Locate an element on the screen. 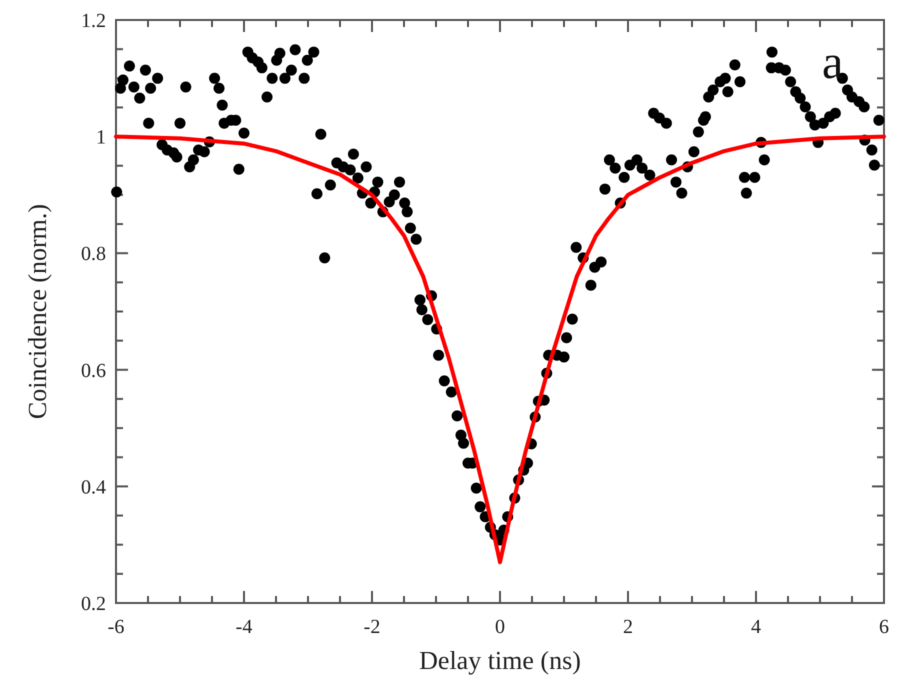 Image resolution: width=902 pixels, height=683 pixels. x-tick-label: 4 is located at coordinates (756, 627).